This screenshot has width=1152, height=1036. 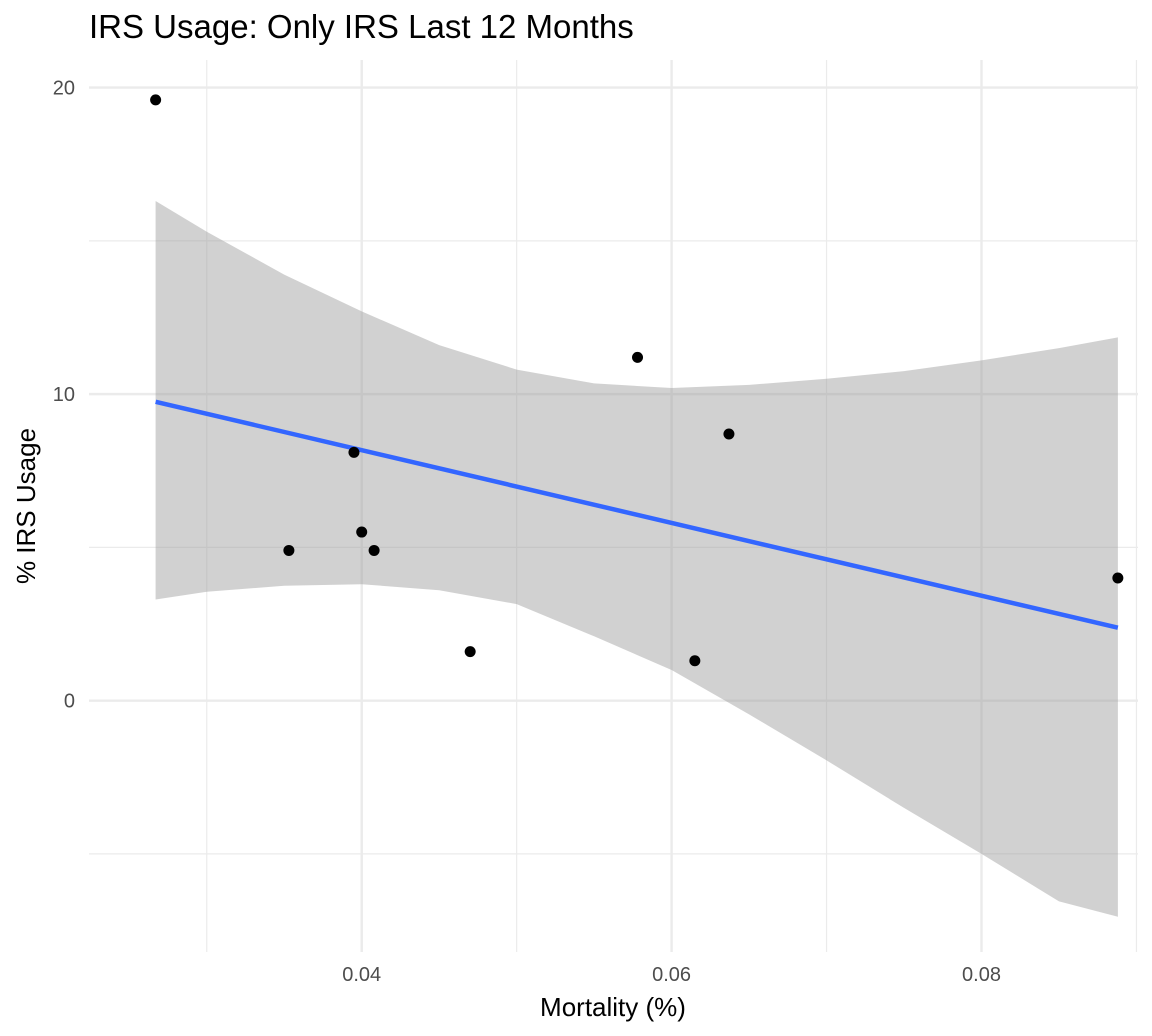 I want to click on y-axis-tick-labels: 0 10 20, so click(x=64, y=395).